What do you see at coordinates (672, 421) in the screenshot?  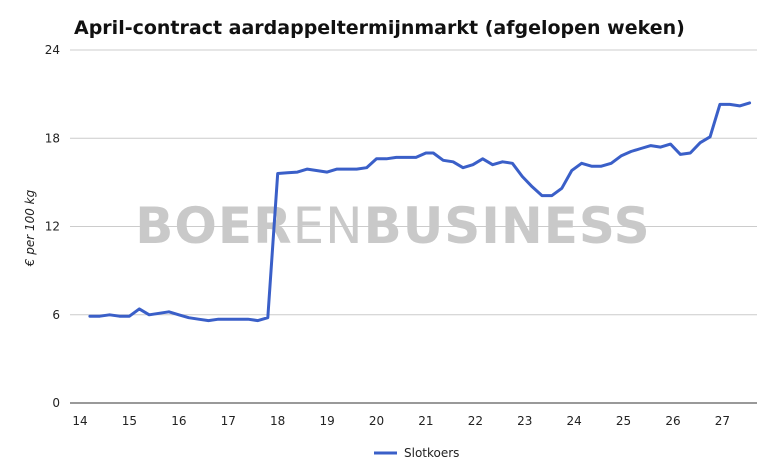 I see `x-tick-label: 26` at bounding box center [672, 421].